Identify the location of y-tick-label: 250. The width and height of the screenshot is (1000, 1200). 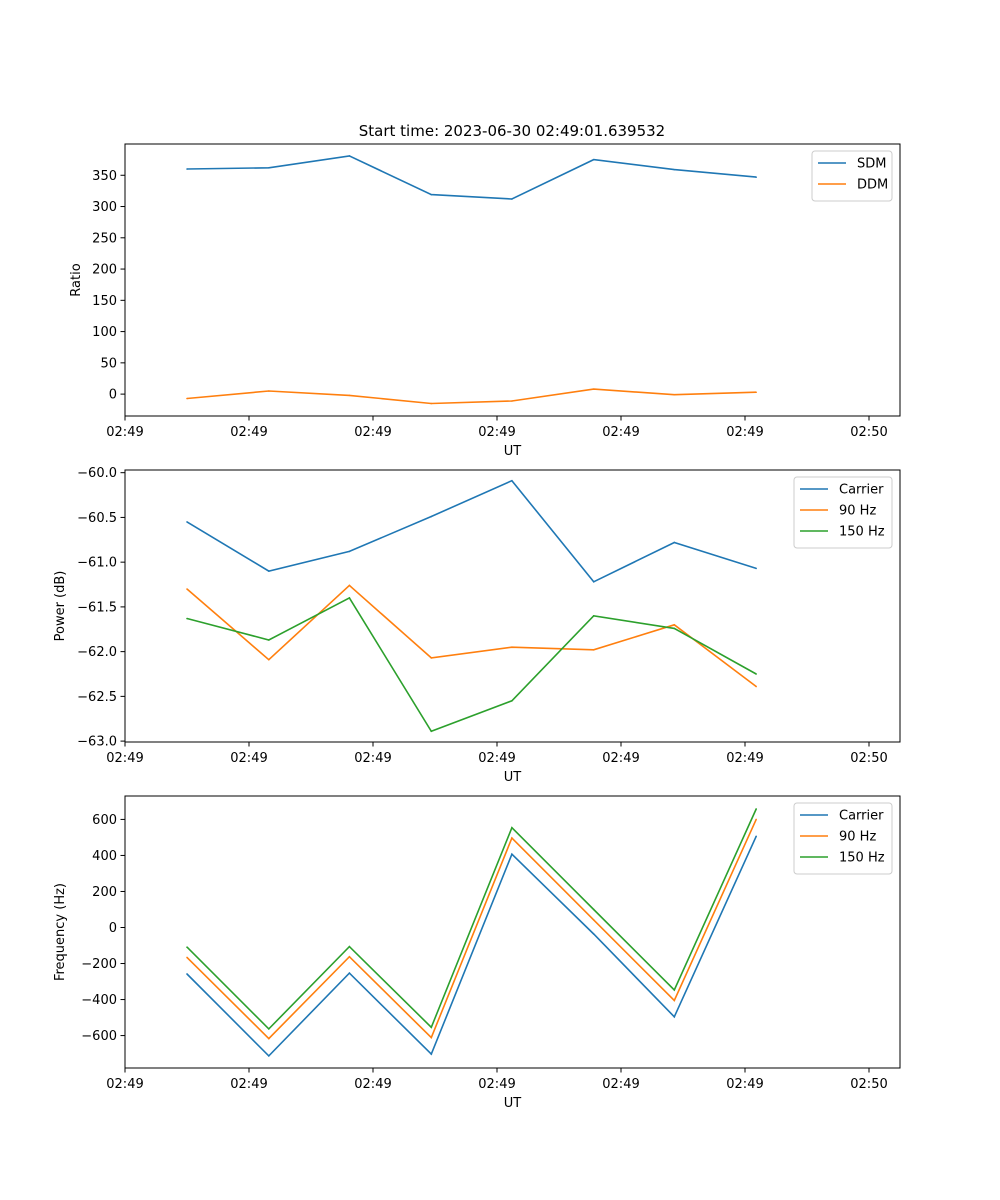
(104, 238).